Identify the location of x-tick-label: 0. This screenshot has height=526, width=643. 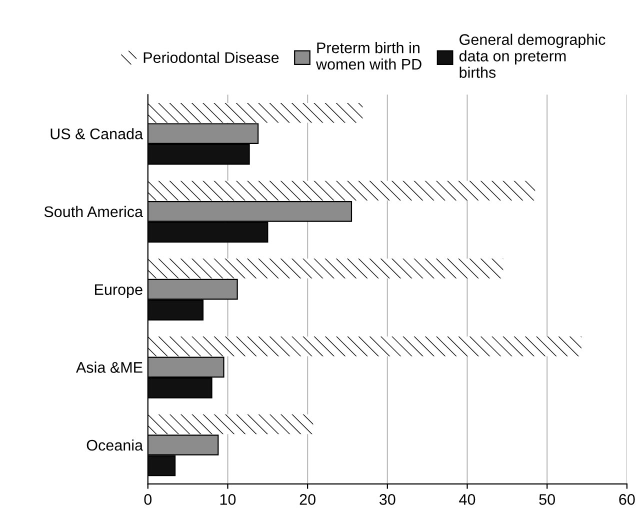
(148, 499).